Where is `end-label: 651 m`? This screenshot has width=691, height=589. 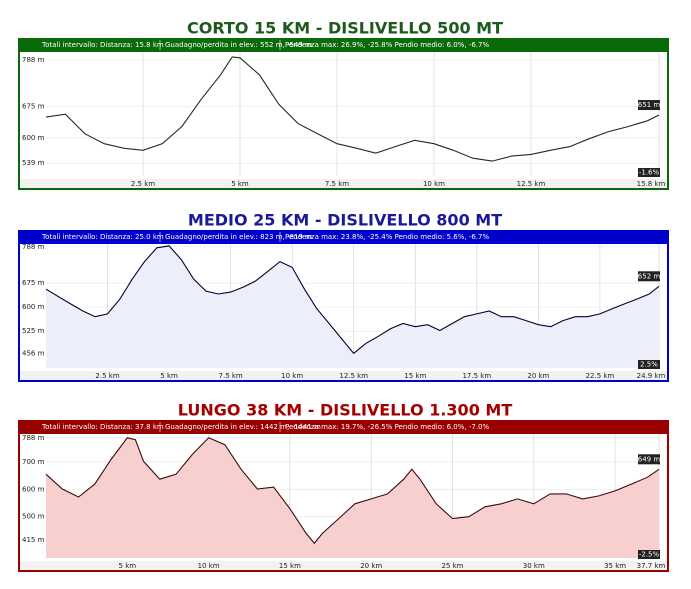
end-label: 651 m is located at coordinates (649, 105).